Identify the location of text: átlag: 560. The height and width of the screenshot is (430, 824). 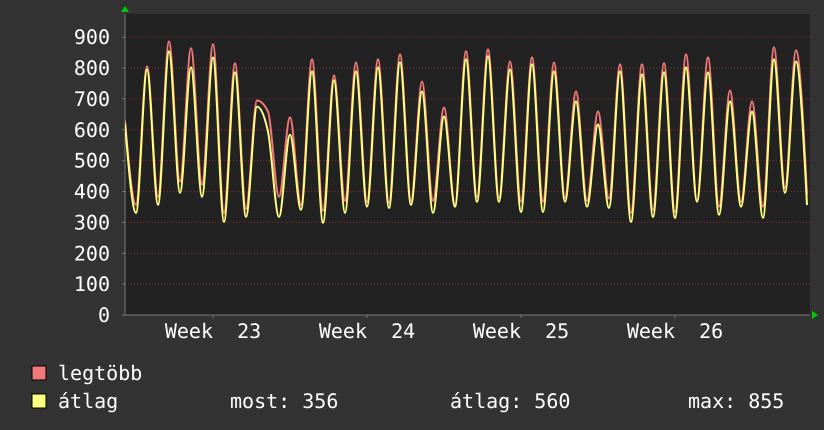
(510, 401).